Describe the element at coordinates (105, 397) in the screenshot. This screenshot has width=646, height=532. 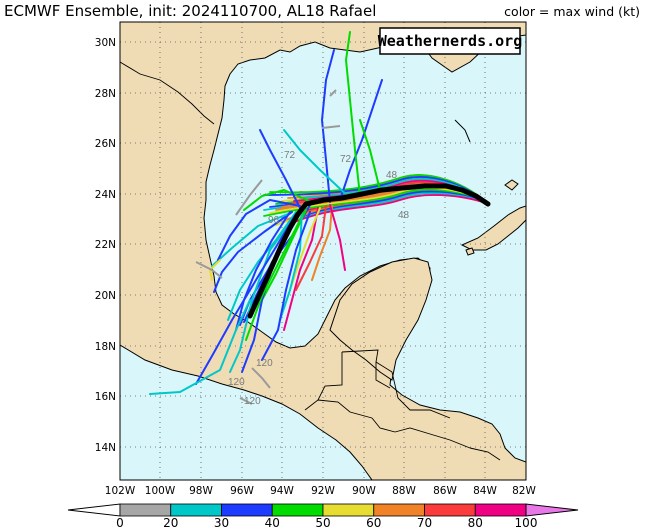
I see `lat-label: 16N` at that location.